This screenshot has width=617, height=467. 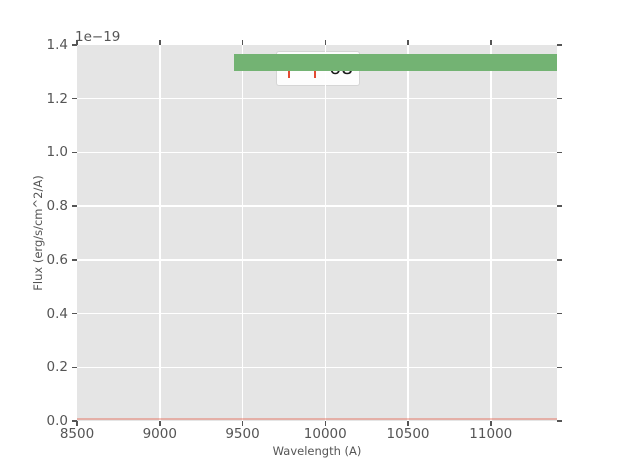 I want to click on y-tick-label: 1.2, so click(x=57, y=98).